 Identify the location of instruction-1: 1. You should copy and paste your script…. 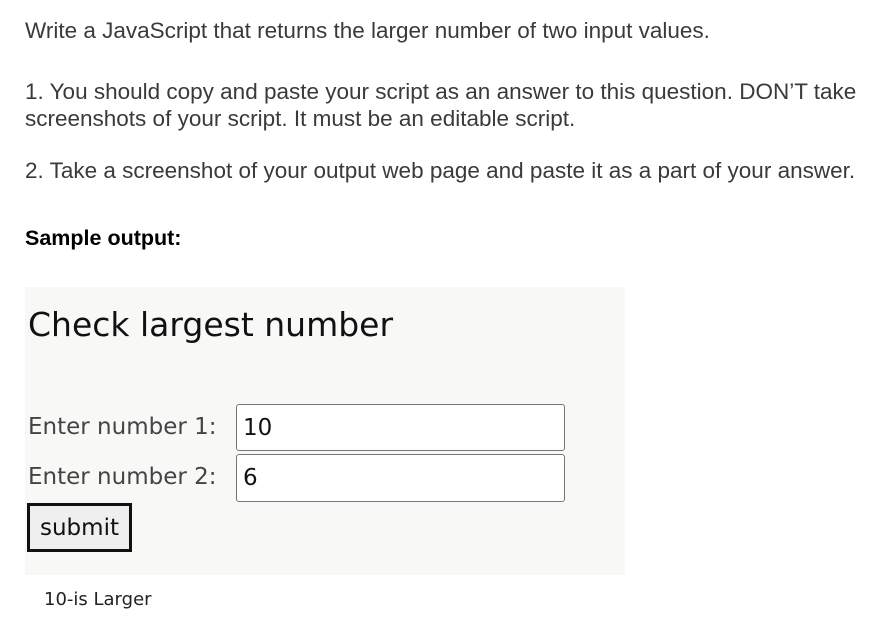
(441, 105).